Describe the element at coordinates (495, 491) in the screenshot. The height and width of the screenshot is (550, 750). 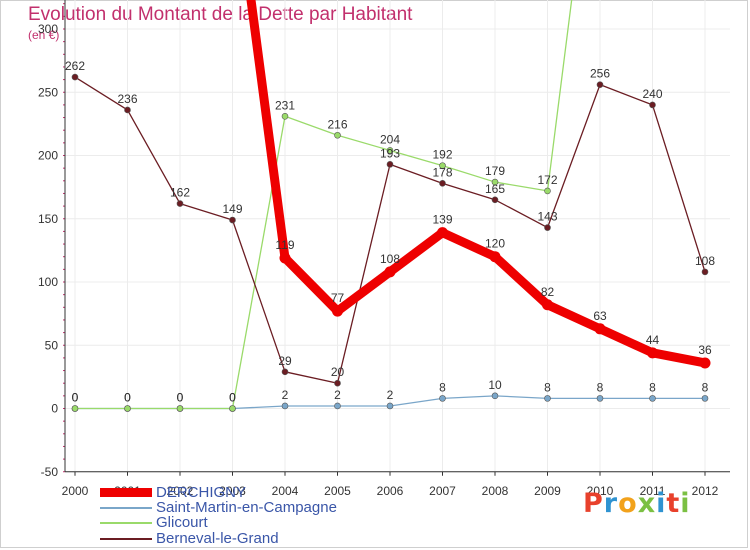
I see `x-tick-label: 2008` at that location.